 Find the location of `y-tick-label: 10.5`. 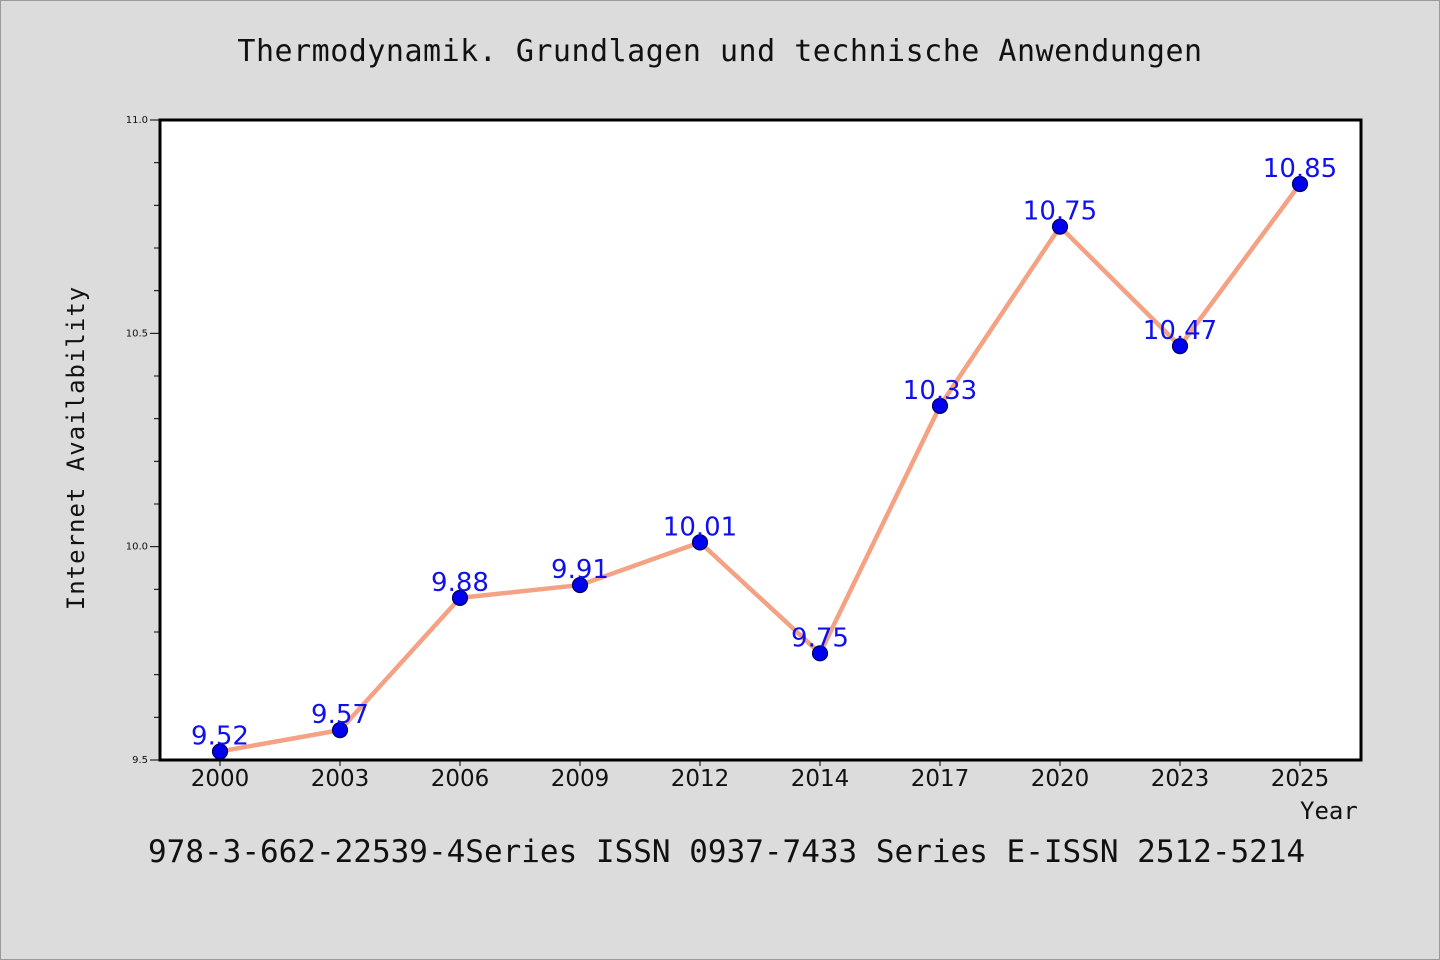

y-tick-label: 10.5 is located at coordinates (137, 333).